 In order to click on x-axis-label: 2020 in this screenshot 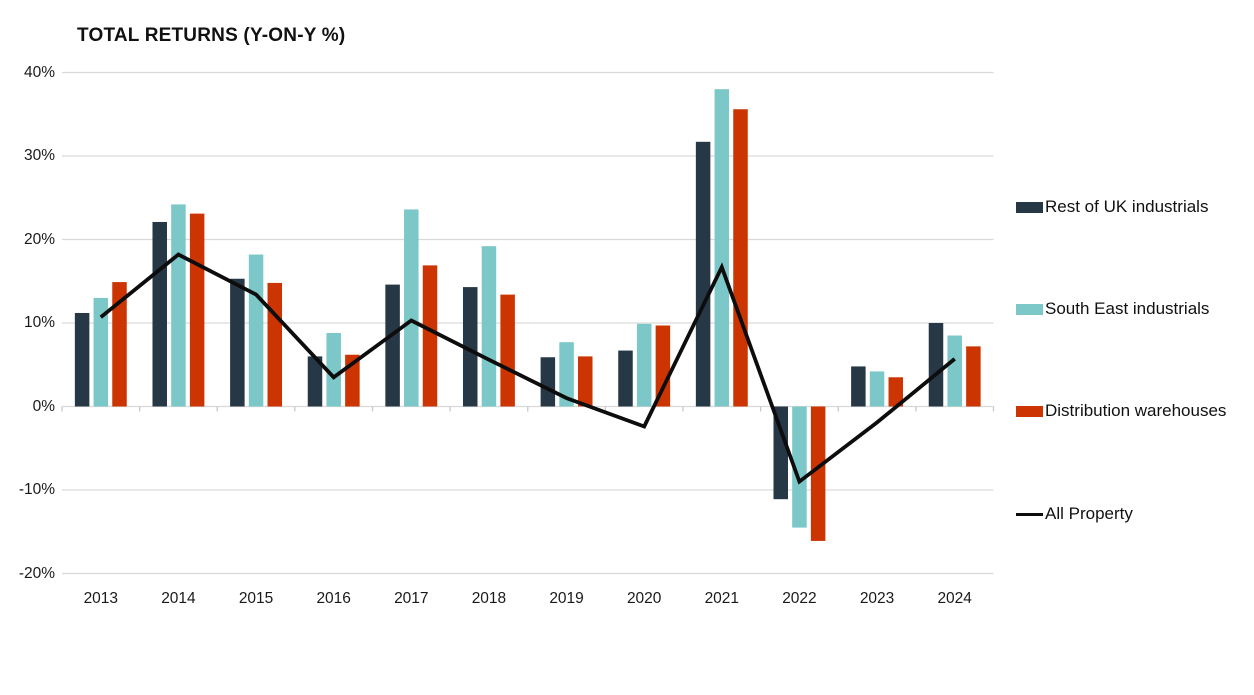, I will do `click(644, 598)`.